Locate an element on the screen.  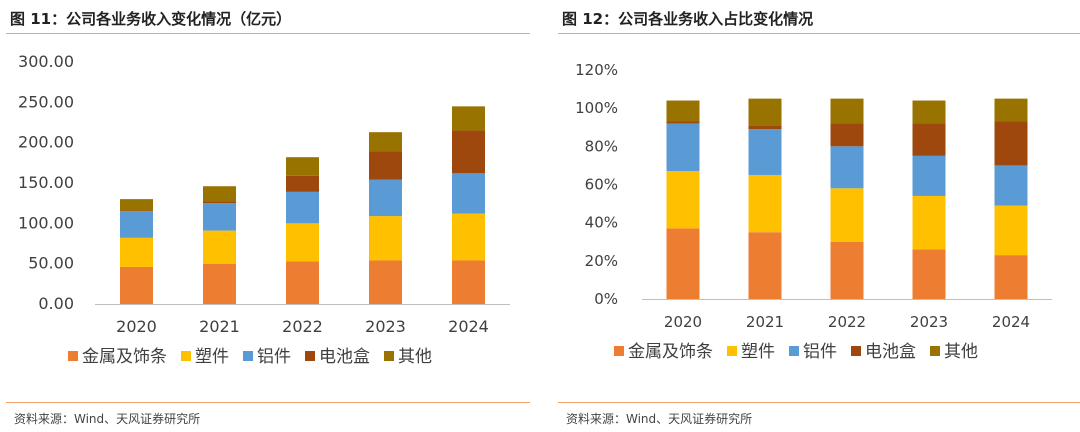
y-tick-label: 20% is located at coordinates (601, 261).